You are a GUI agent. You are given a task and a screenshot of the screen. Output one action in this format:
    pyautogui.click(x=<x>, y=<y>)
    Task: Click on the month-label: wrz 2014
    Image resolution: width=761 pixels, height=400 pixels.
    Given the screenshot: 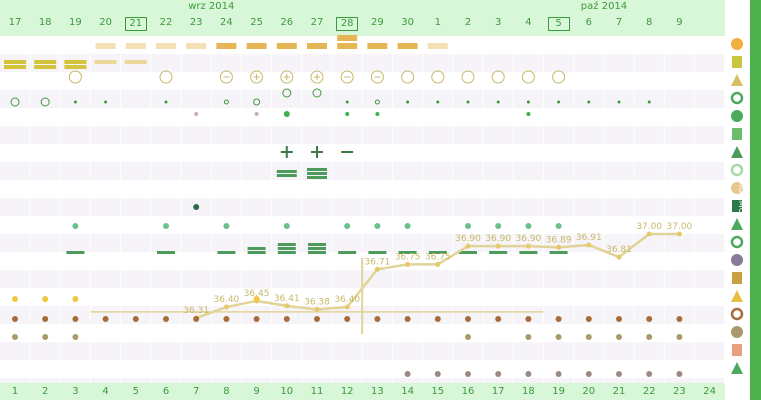 What is the action you would take?
    pyautogui.click(x=211, y=6)
    